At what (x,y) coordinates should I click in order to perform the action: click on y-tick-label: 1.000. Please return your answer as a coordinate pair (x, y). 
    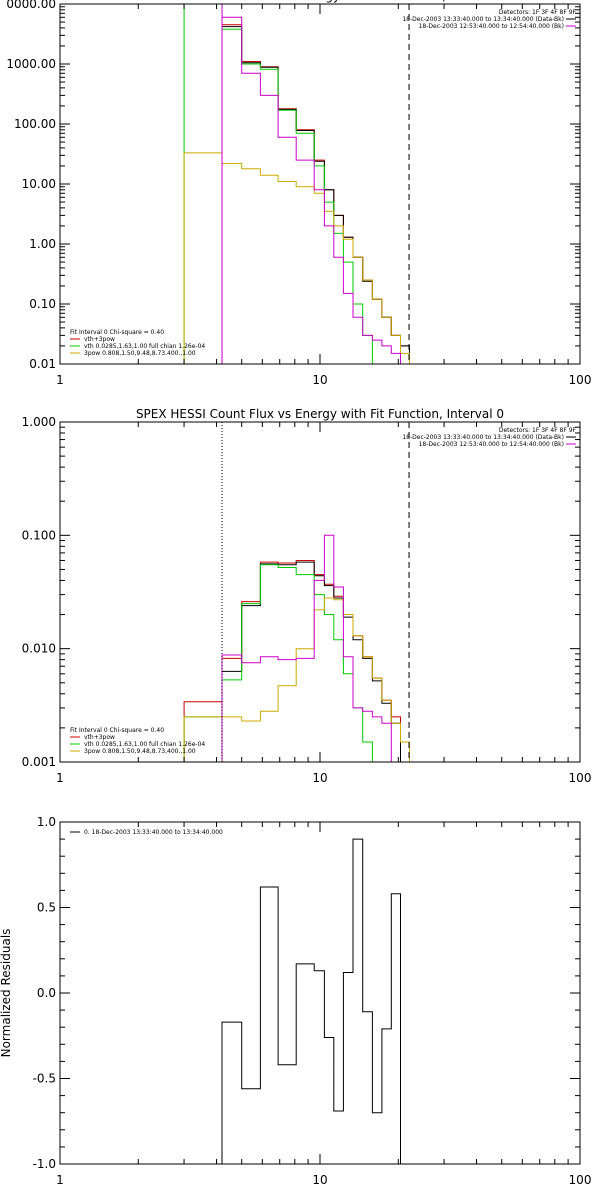
    Looking at the image, I should click on (39, 422).